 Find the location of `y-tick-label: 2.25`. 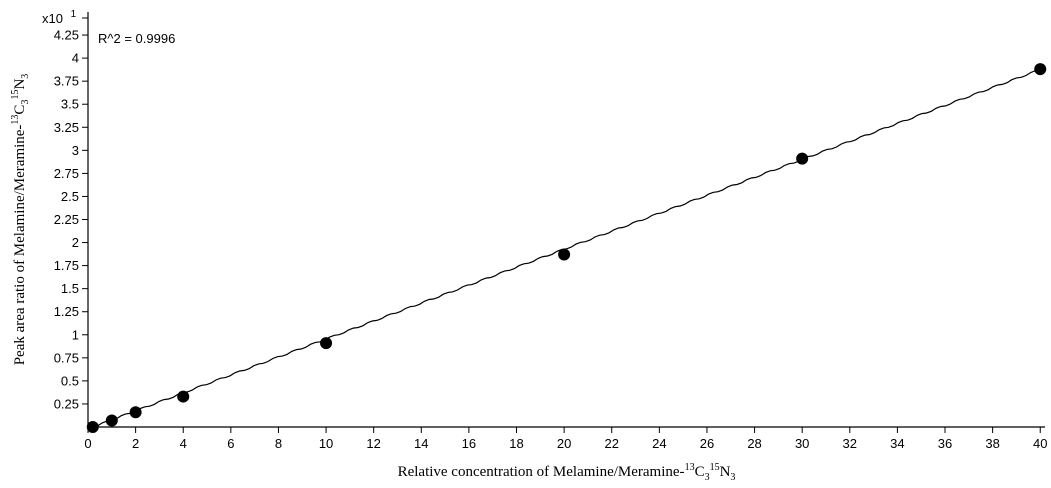

y-tick-label: 2.25 is located at coordinates (66, 219).